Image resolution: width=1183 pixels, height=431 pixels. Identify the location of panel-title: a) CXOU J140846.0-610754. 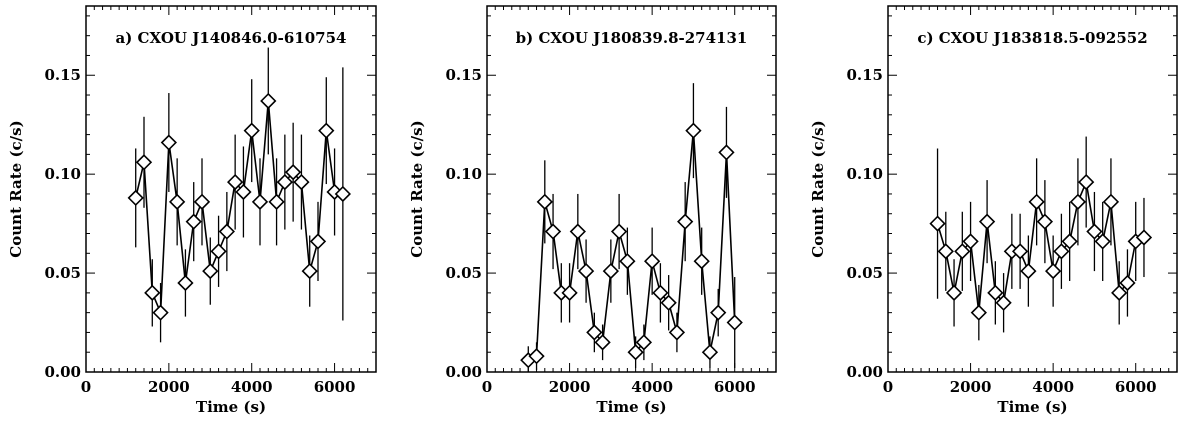
(231, 38).